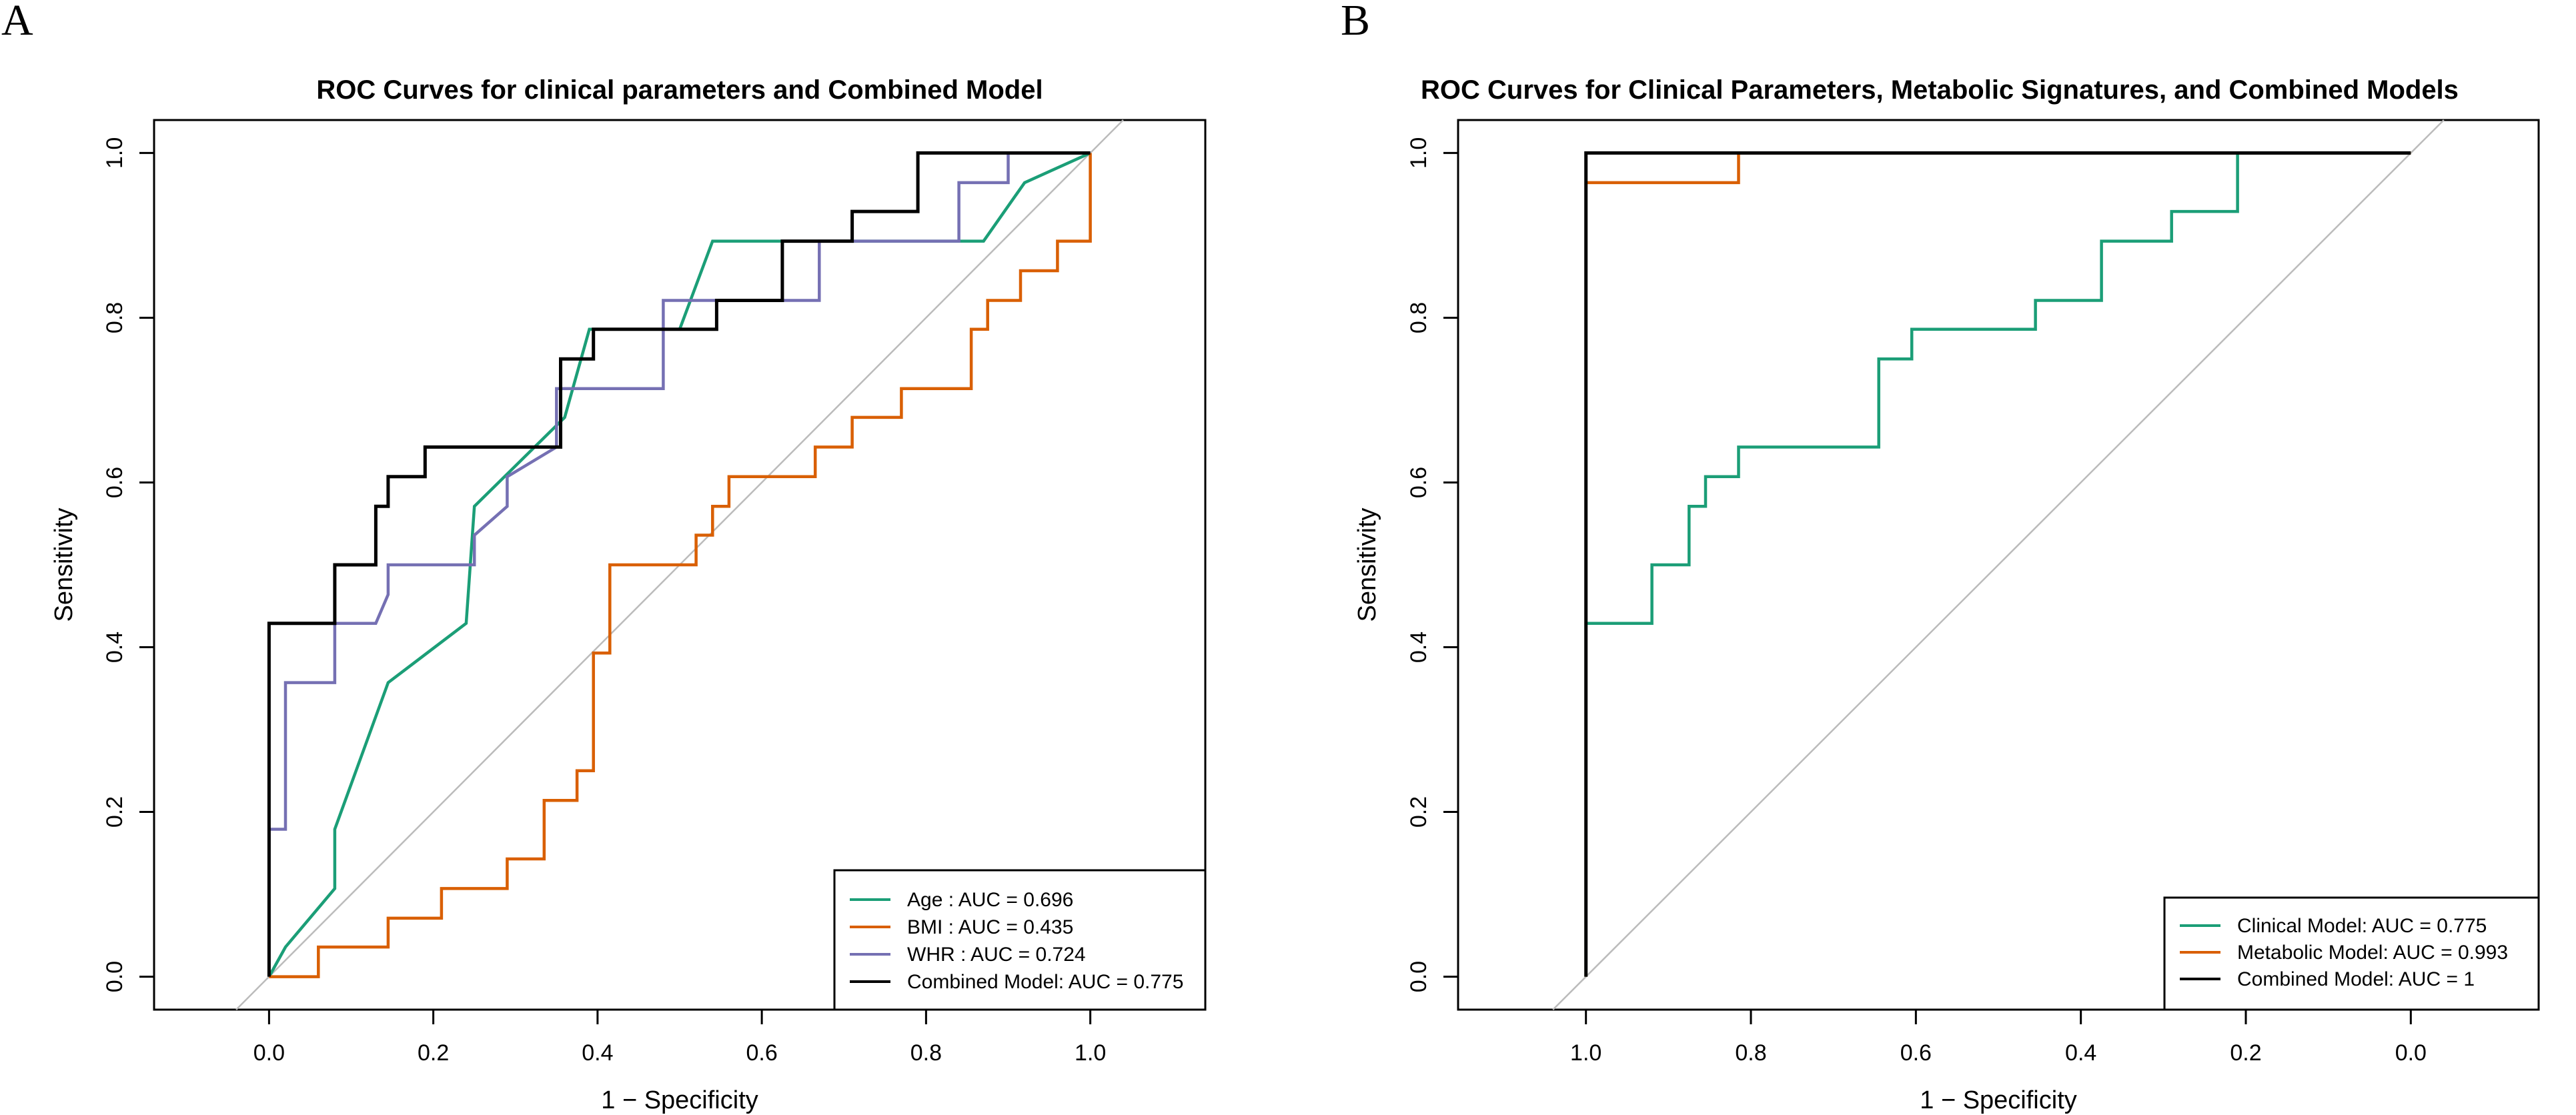 The height and width of the screenshot is (1115, 2576). What do you see at coordinates (2362, 926) in the screenshot?
I see `legend-label-clinical: Clinical Model: AUC = 0.775` at bounding box center [2362, 926].